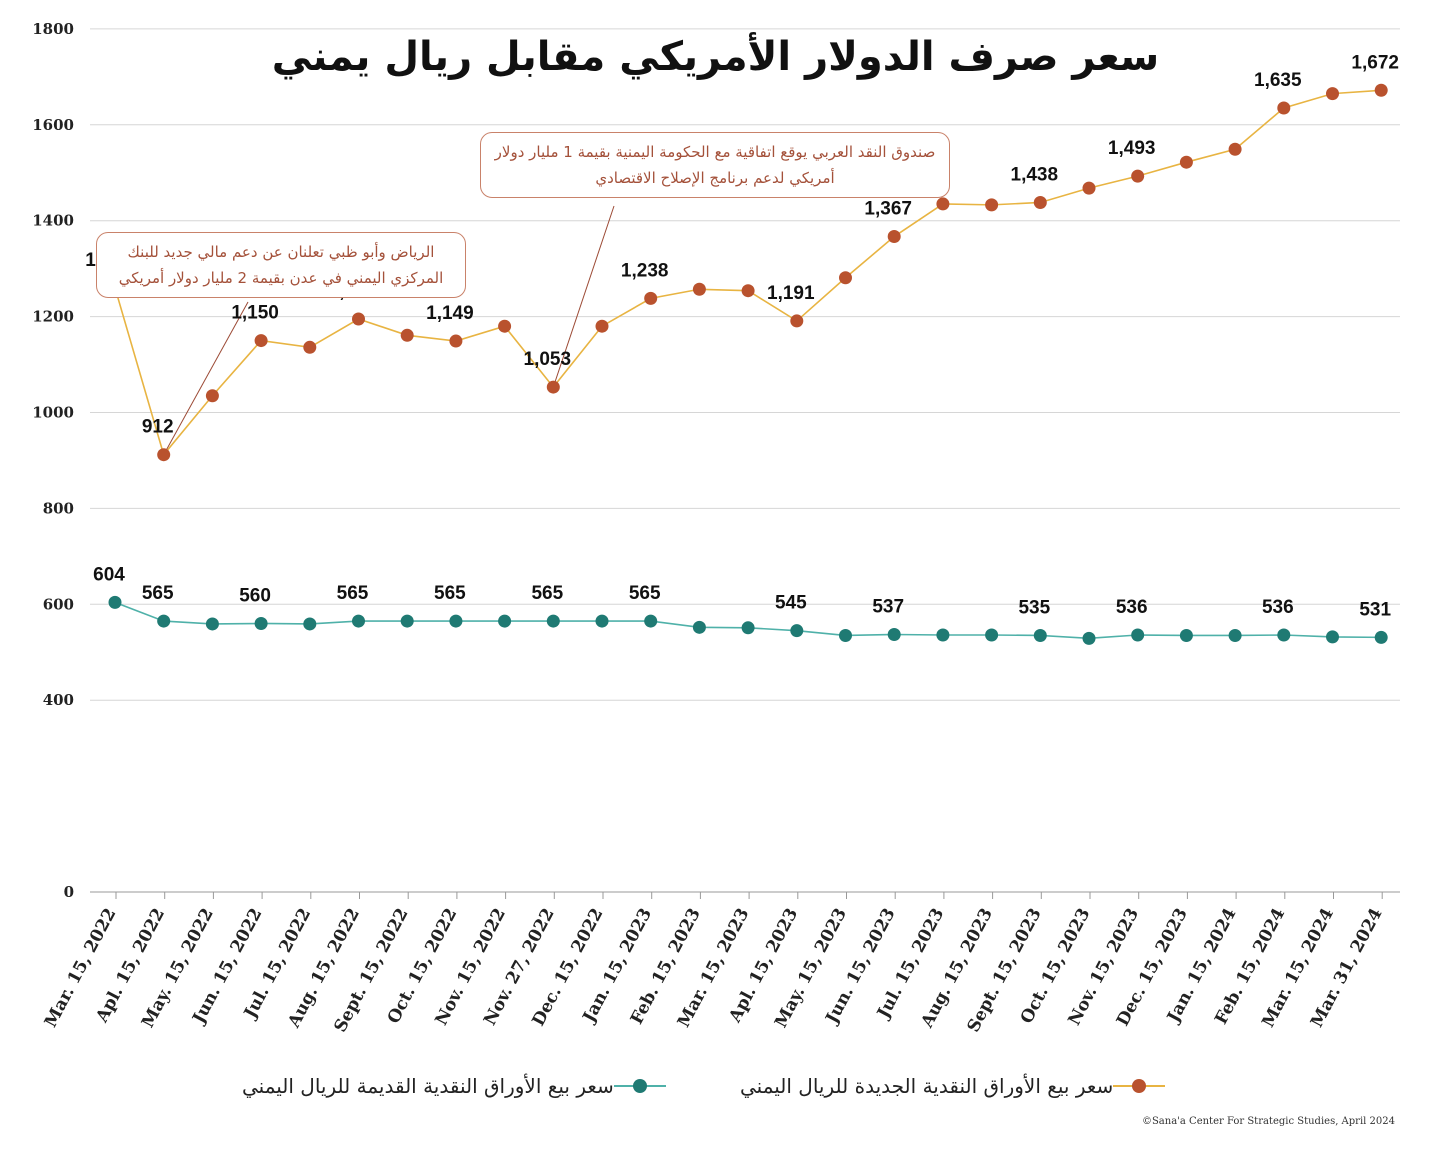  Describe the element at coordinates (1034, 607) in the screenshot. I see `data-label-old-19: 535` at that location.